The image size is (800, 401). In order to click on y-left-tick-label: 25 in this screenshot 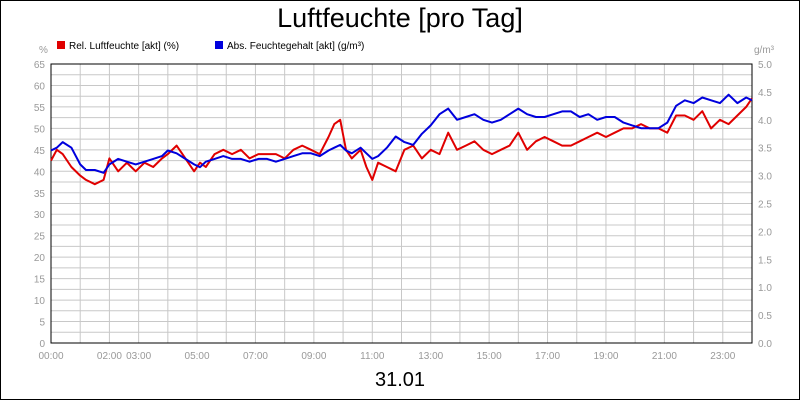, I will do `click(40, 237)`.